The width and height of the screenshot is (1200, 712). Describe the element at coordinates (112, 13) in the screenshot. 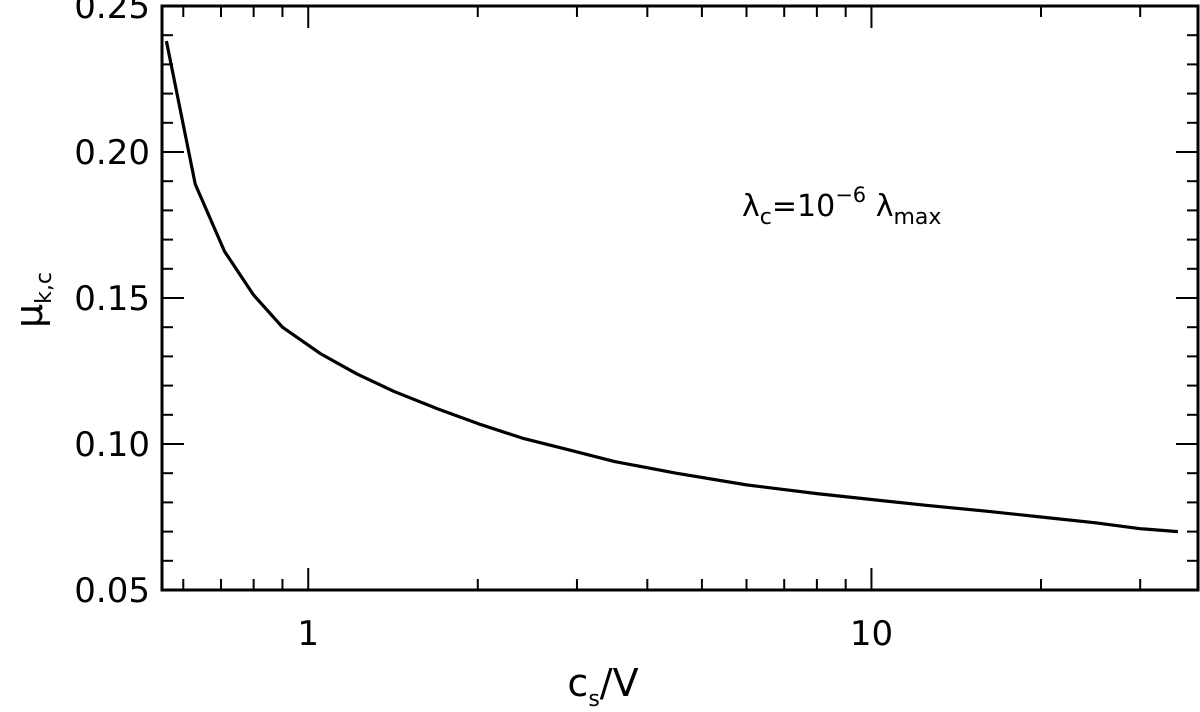

I see `y-tick-label: 0.25` at that location.